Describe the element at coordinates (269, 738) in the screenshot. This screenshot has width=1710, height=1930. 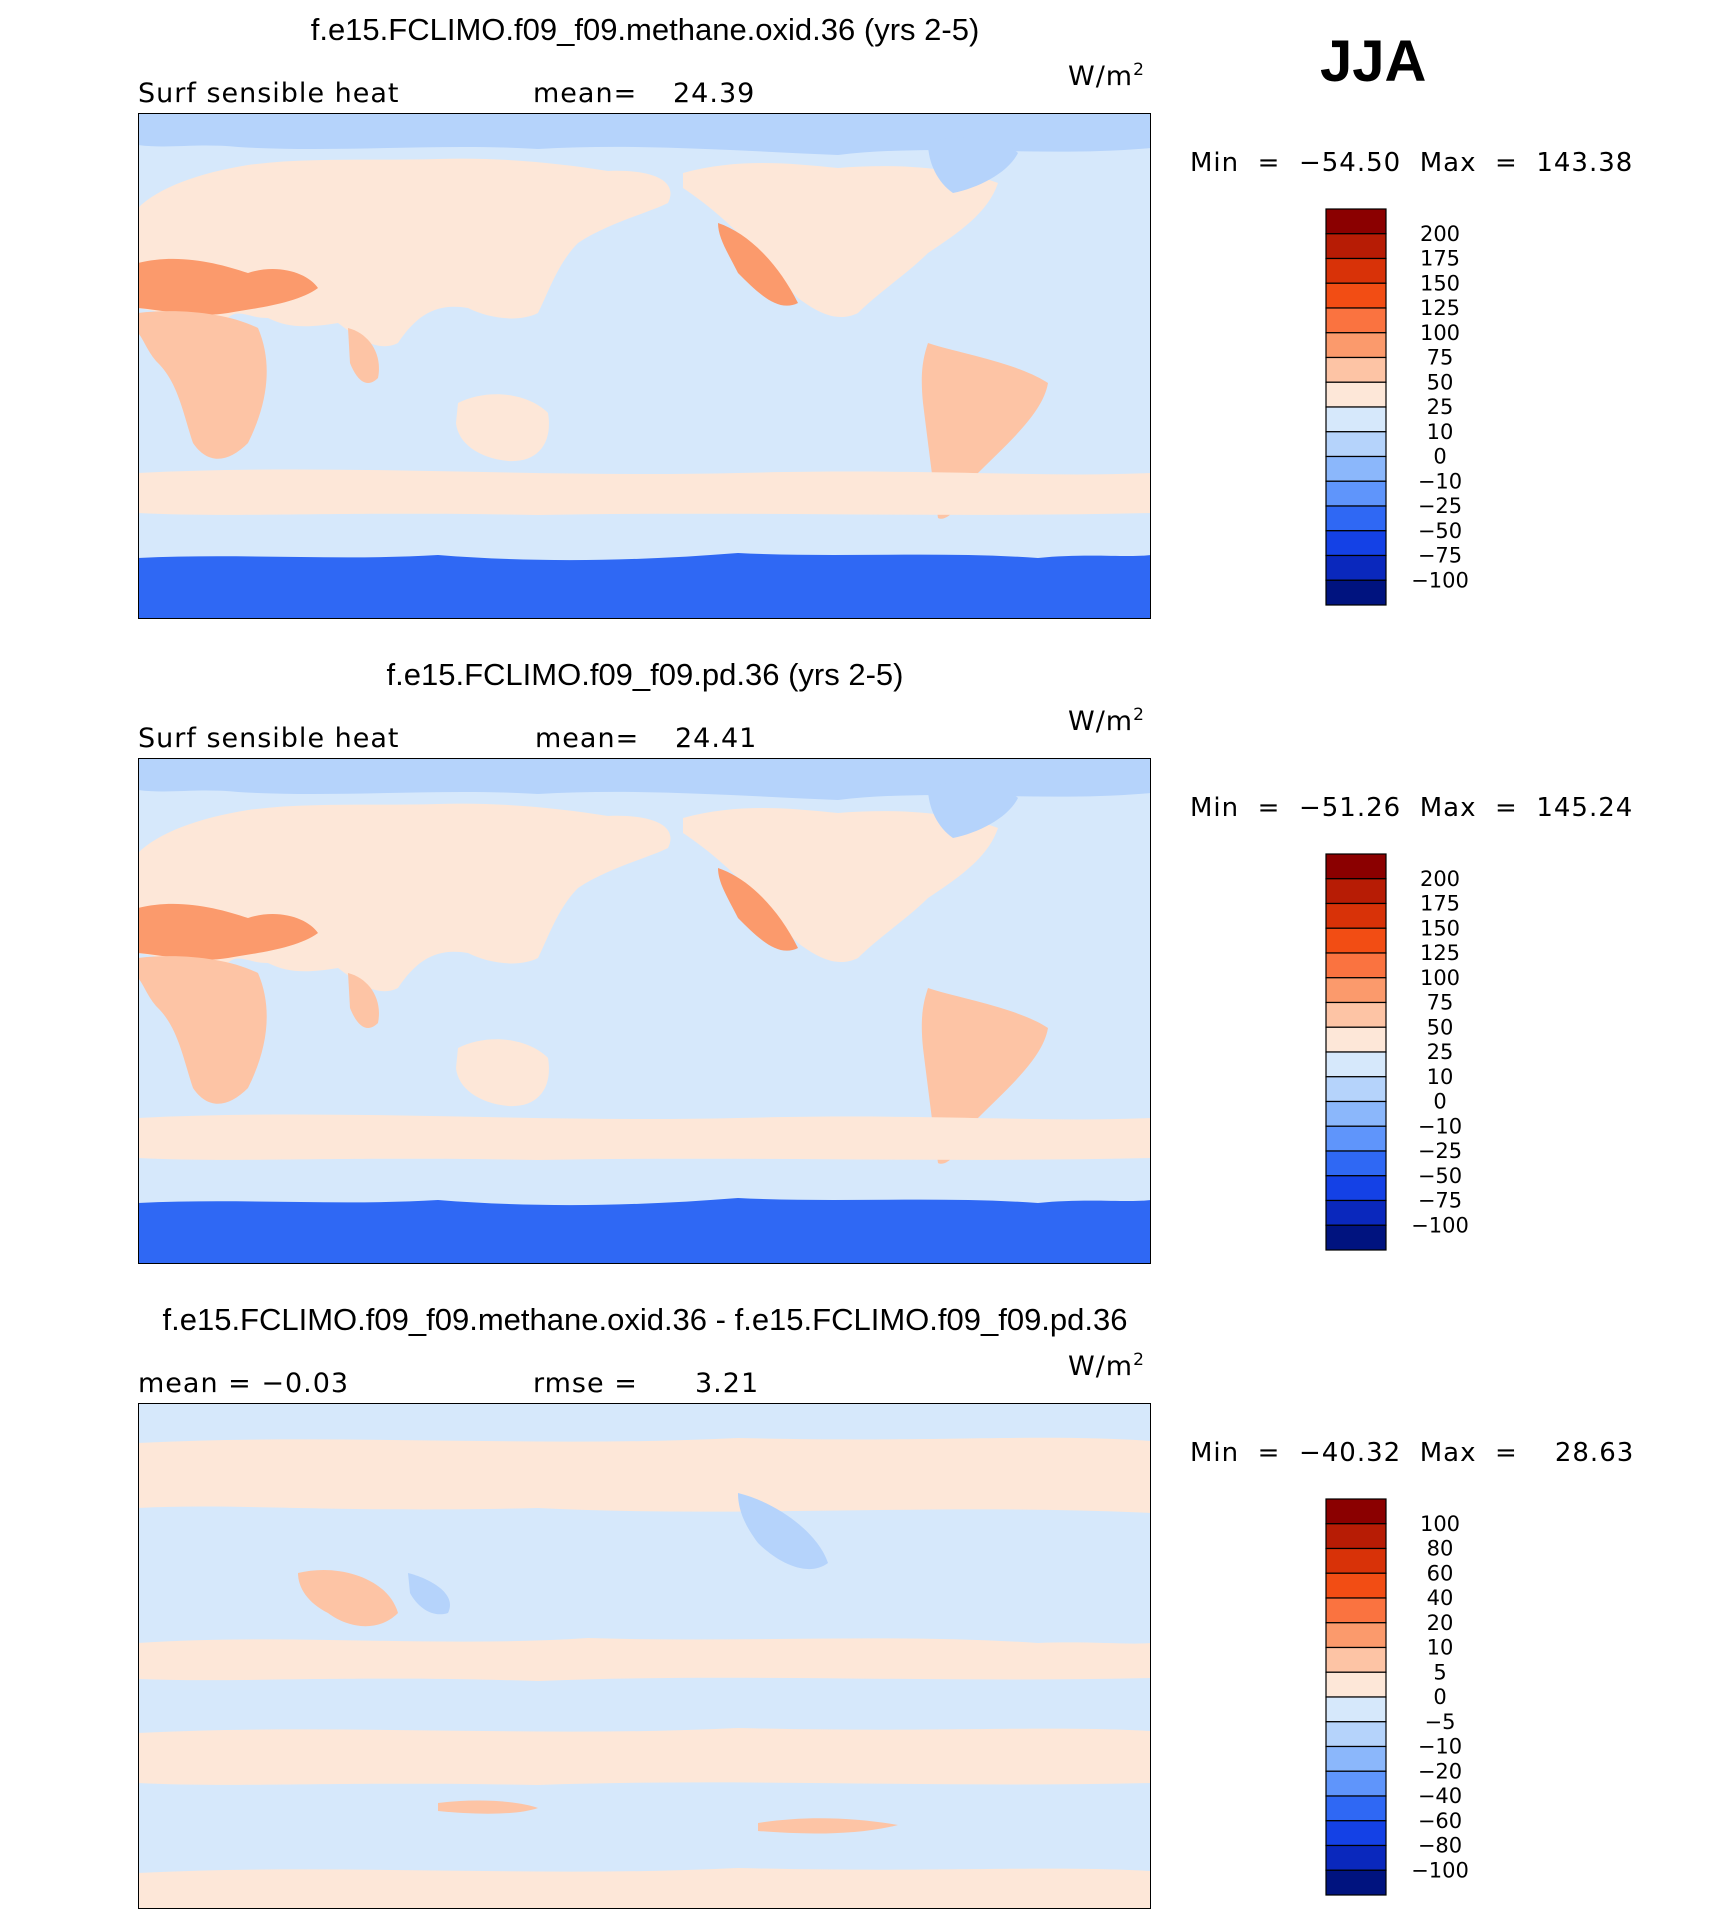
I see `variable-label: Surf sensible heat` at that location.